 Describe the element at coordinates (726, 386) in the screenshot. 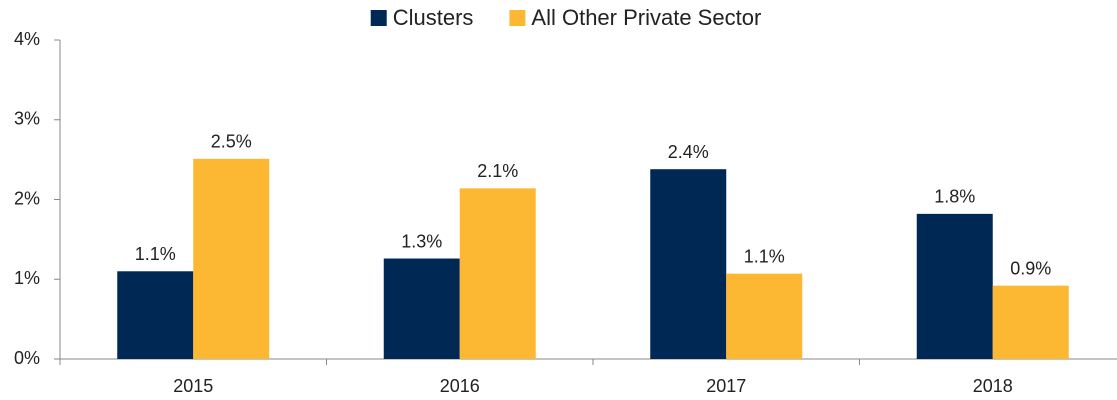

I see `x-tick-label: 2017` at that location.